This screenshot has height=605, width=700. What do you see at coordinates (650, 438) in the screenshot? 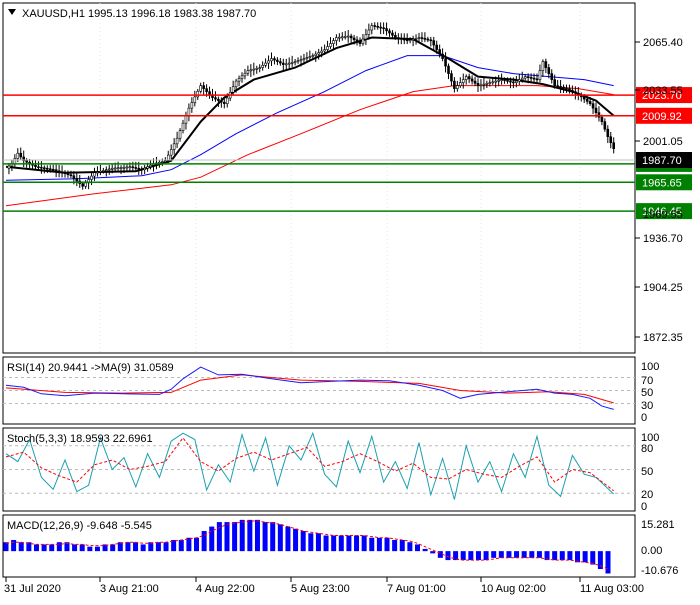
I see `stoch-tick: 100` at bounding box center [650, 438].